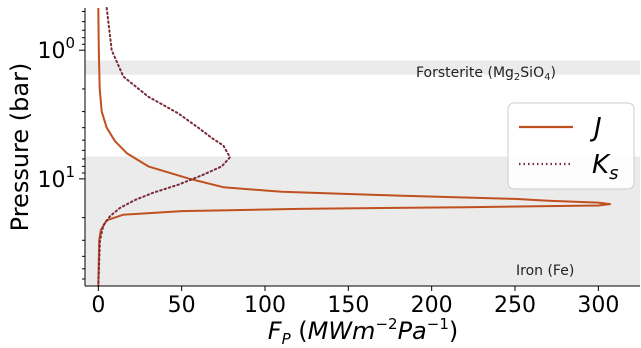 Image resolution: width=641 pixels, height=348 pixels. Describe the element at coordinates (363, 331) in the screenshot. I see `x-axis-label: FP (MWm−2Pa−1)` at that location.